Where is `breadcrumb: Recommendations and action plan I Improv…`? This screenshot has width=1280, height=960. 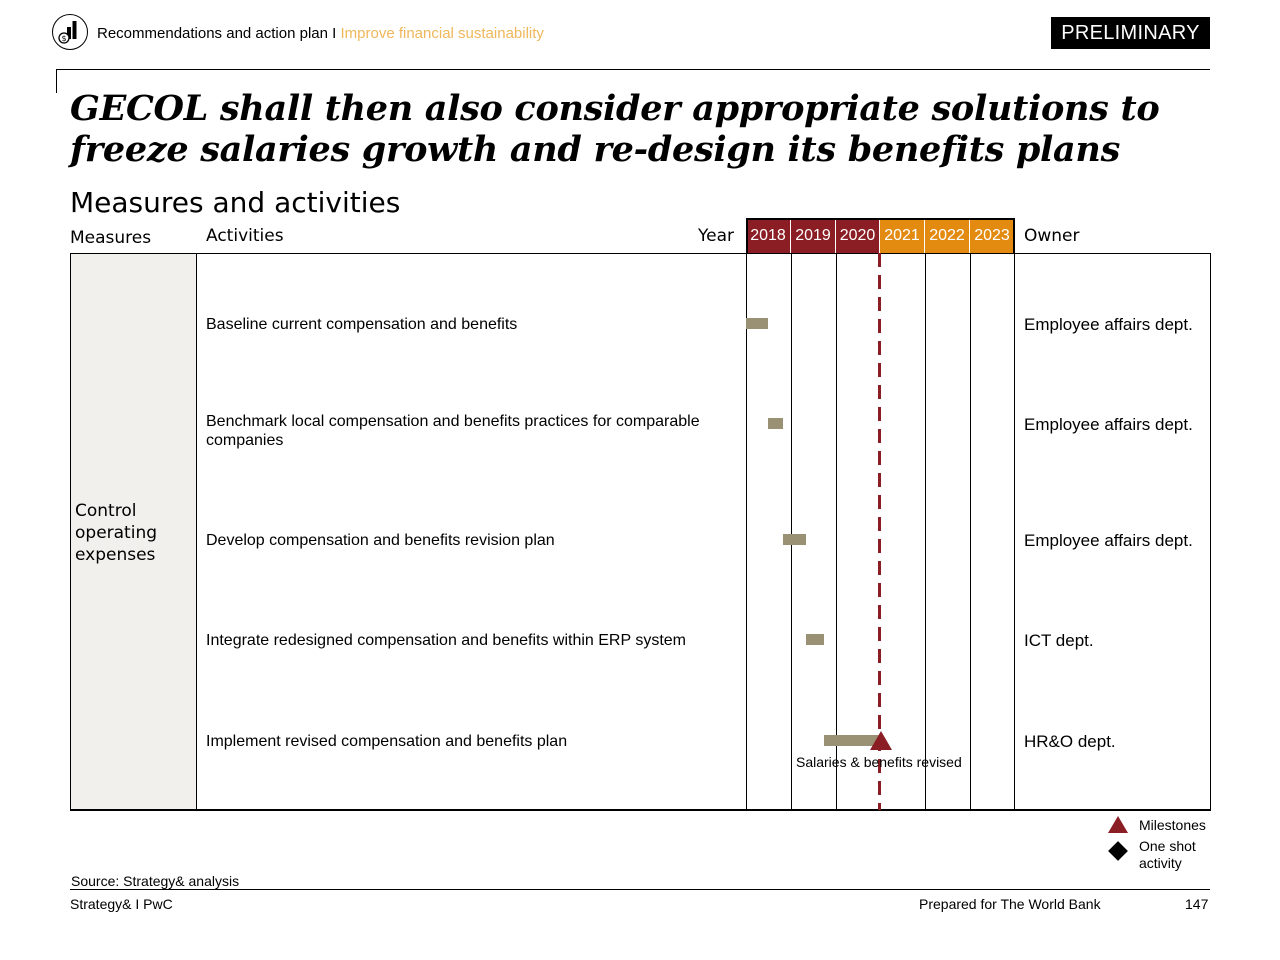
breadcrumb: Recommendations and action plan I Improv… is located at coordinates (320, 33).